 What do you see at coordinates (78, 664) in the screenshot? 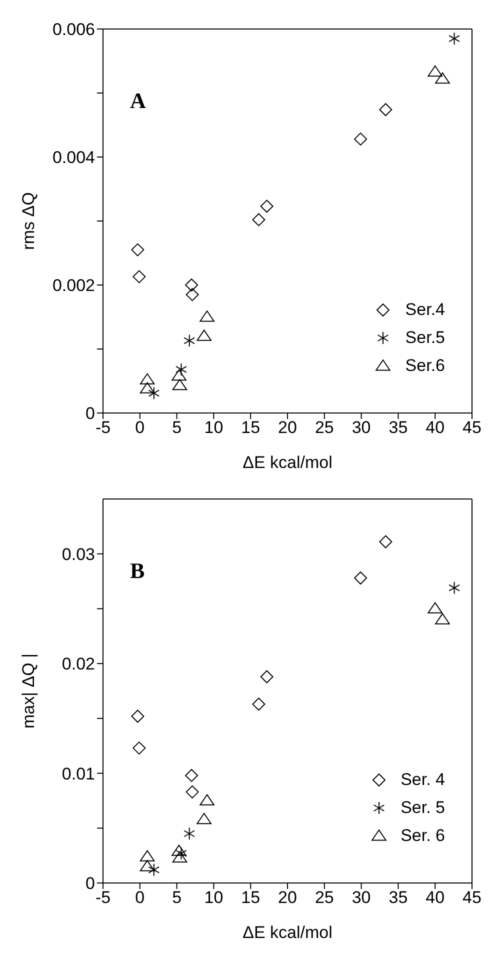
I see `y-tick-label: 0.02` at bounding box center [78, 664].